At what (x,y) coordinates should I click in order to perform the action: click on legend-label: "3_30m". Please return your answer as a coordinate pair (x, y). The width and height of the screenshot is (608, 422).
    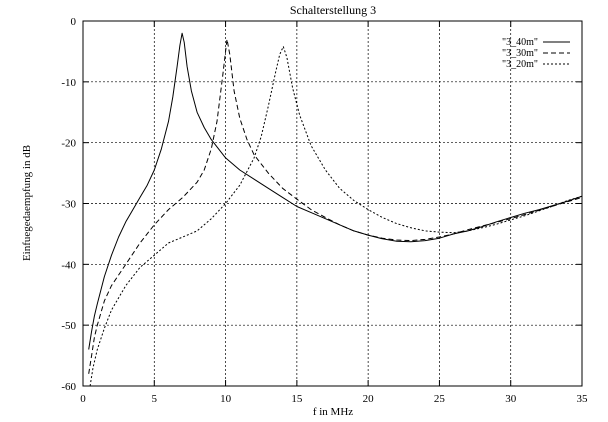
    Looking at the image, I should click on (520, 53).